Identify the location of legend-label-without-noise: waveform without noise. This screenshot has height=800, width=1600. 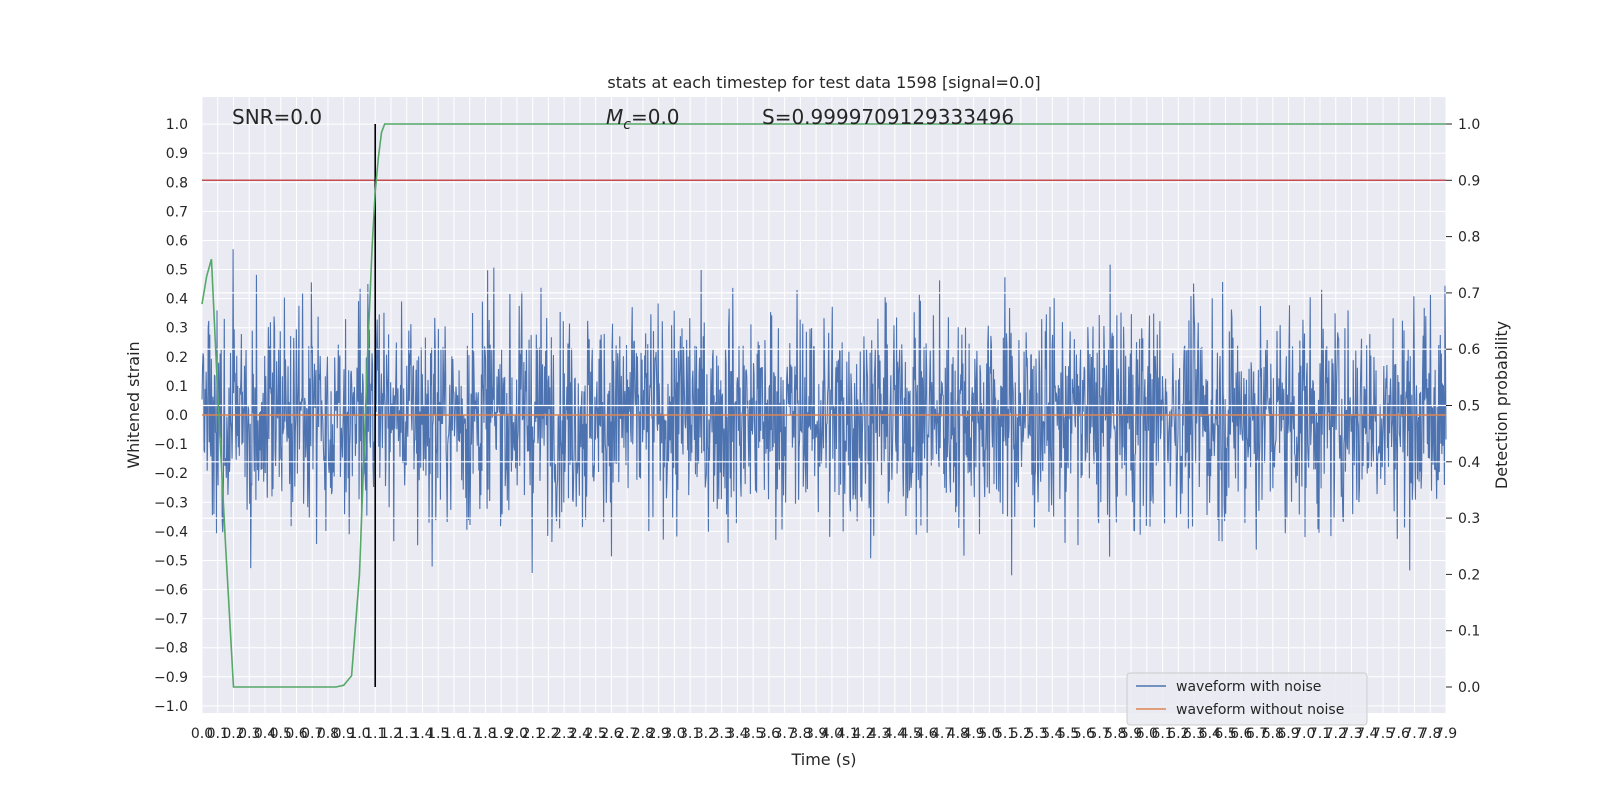
(1260, 710).